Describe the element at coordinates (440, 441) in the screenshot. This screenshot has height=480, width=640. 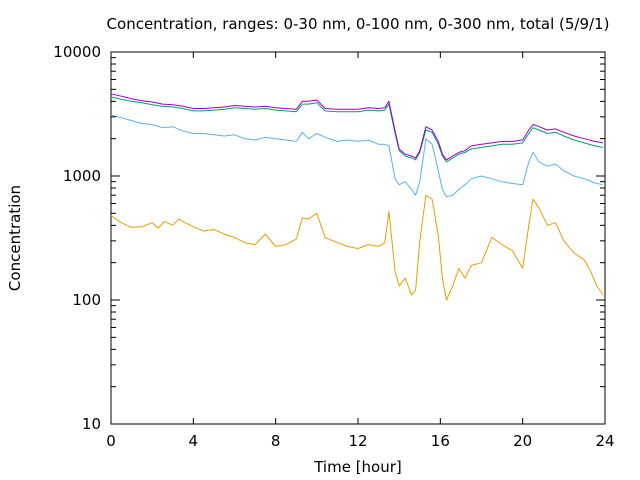
I see `x-tick-label: 16` at that location.